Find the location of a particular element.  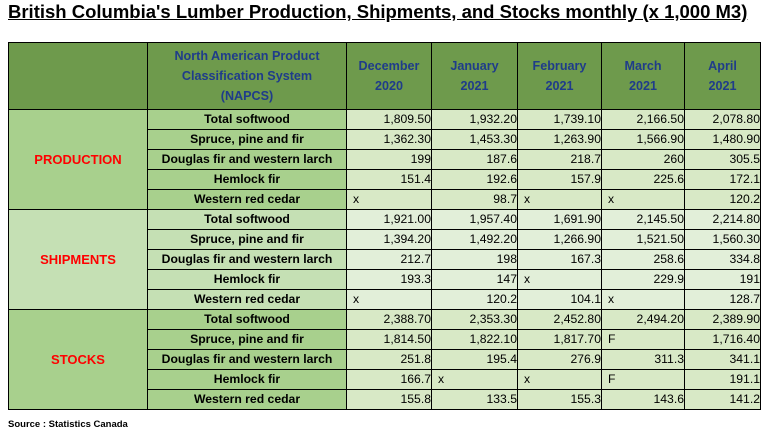

table-cell: 199 is located at coordinates (389, 159).